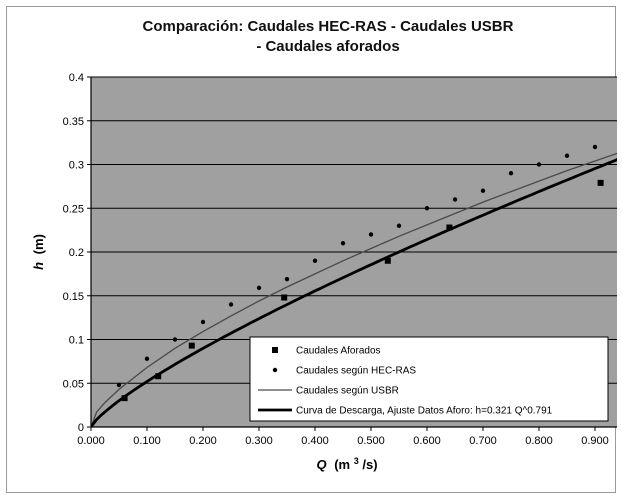 This screenshot has width=622, height=499. I want to click on y-tick-label: 0, so click(81, 428).